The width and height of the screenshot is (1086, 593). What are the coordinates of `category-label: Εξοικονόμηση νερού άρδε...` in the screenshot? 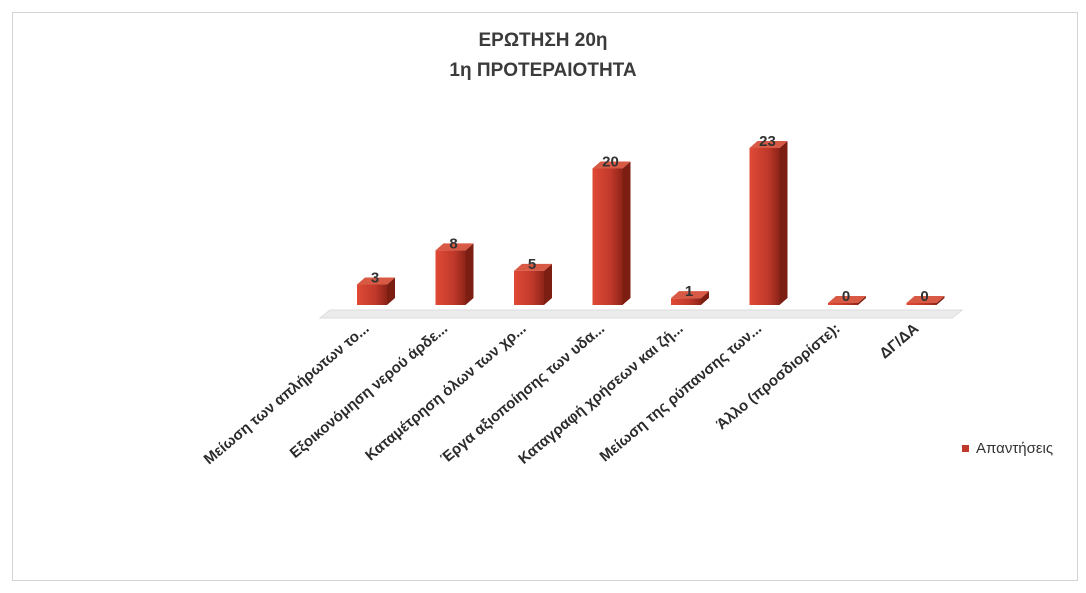 It's located at (369, 391).